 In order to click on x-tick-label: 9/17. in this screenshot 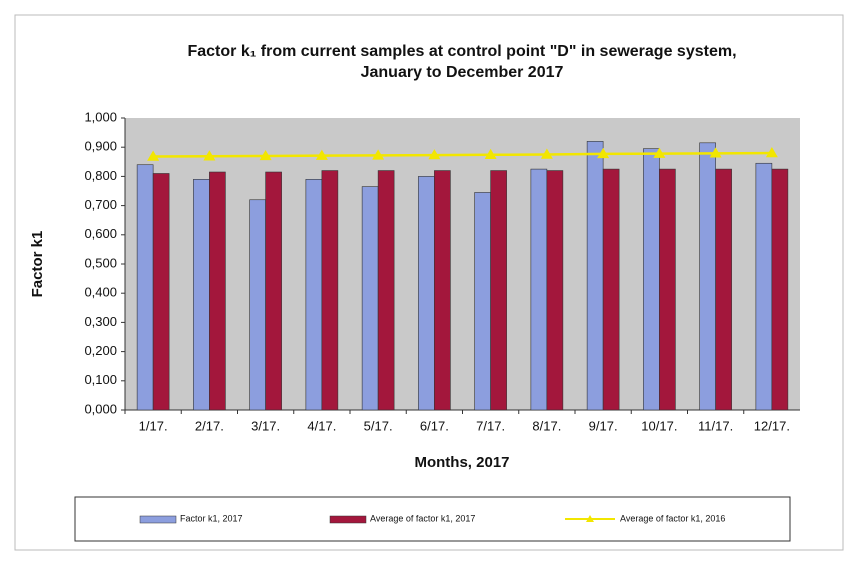, I will do `click(603, 425)`.